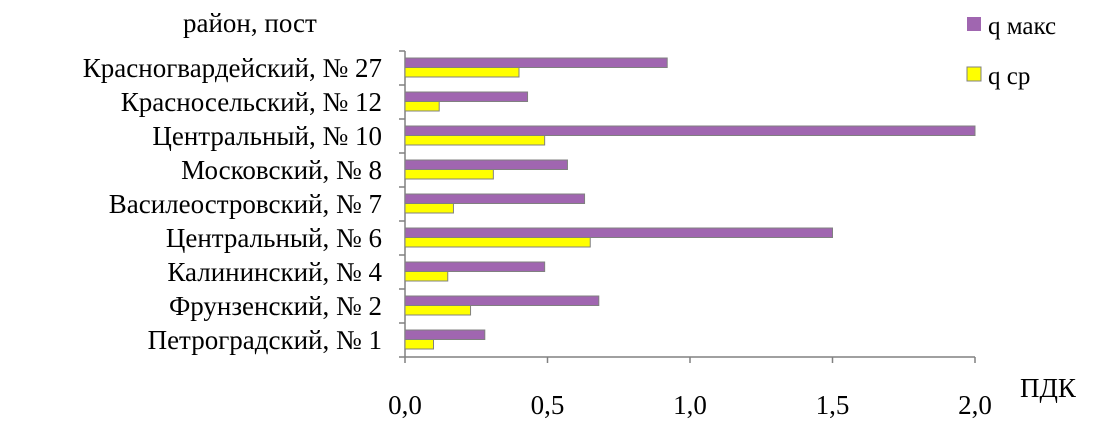 The image size is (1107, 433). What do you see at coordinates (833, 405) in the screenshot?
I see `x-tick-label: 1,5` at bounding box center [833, 405].